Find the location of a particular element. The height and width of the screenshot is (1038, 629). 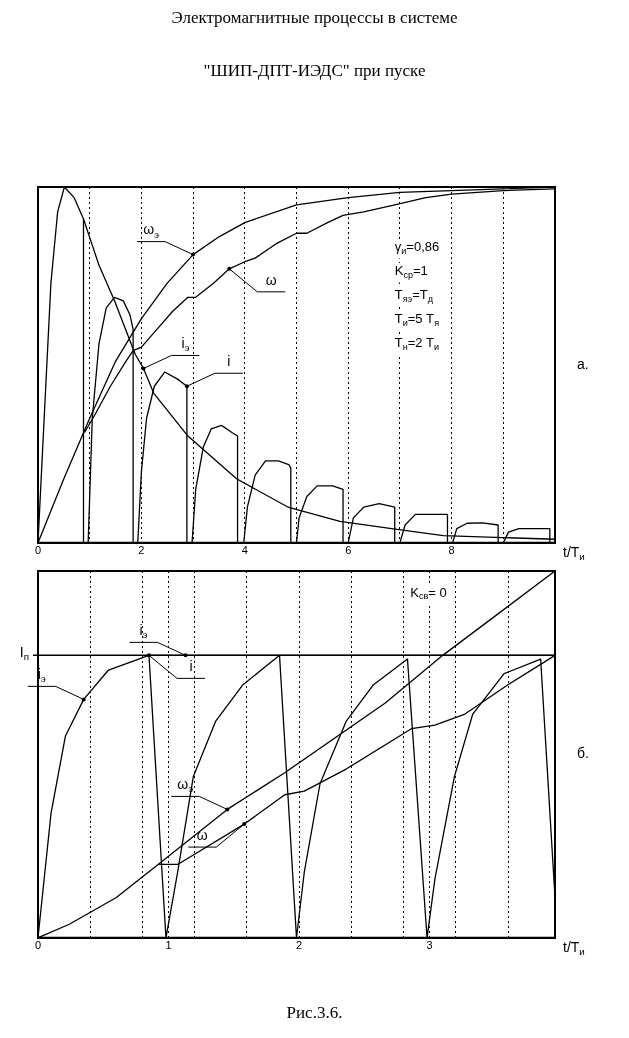

x-tick-label: 1 is located at coordinates (168, 945).